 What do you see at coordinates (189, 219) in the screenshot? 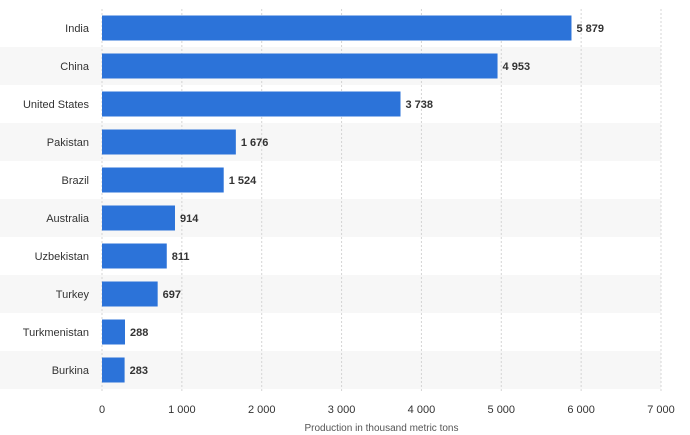
I see `value-label: 914` at bounding box center [189, 219].